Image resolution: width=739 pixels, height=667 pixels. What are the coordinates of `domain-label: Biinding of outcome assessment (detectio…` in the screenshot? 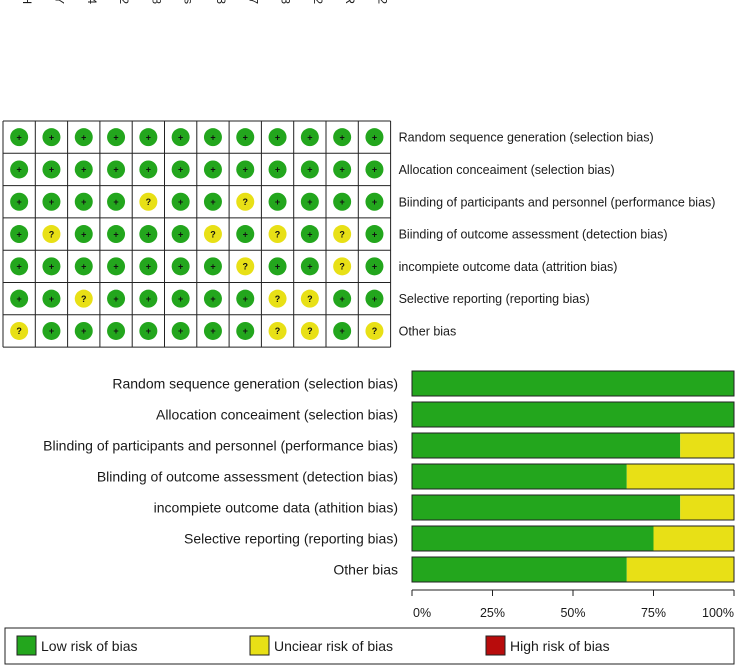 It's located at (533, 235).